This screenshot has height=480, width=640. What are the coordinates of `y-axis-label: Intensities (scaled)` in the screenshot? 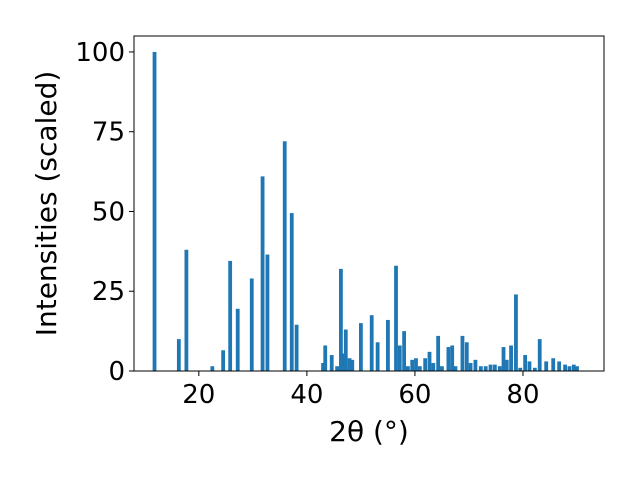 It's located at (46, 204).